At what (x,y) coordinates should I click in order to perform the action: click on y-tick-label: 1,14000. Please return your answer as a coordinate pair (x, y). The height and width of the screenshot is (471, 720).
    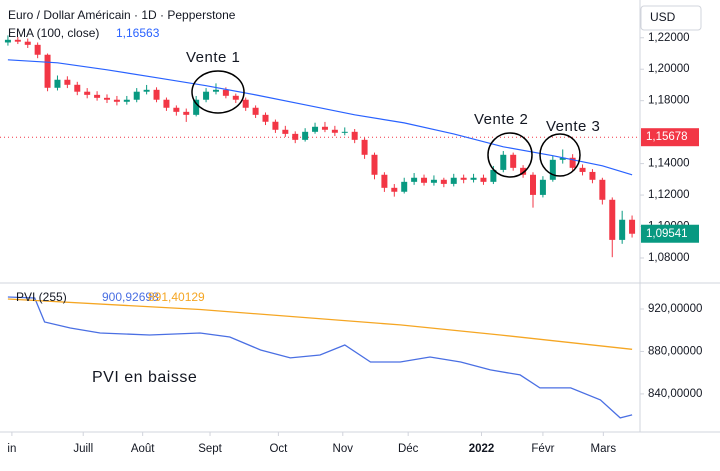
    Looking at the image, I should click on (669, 164).